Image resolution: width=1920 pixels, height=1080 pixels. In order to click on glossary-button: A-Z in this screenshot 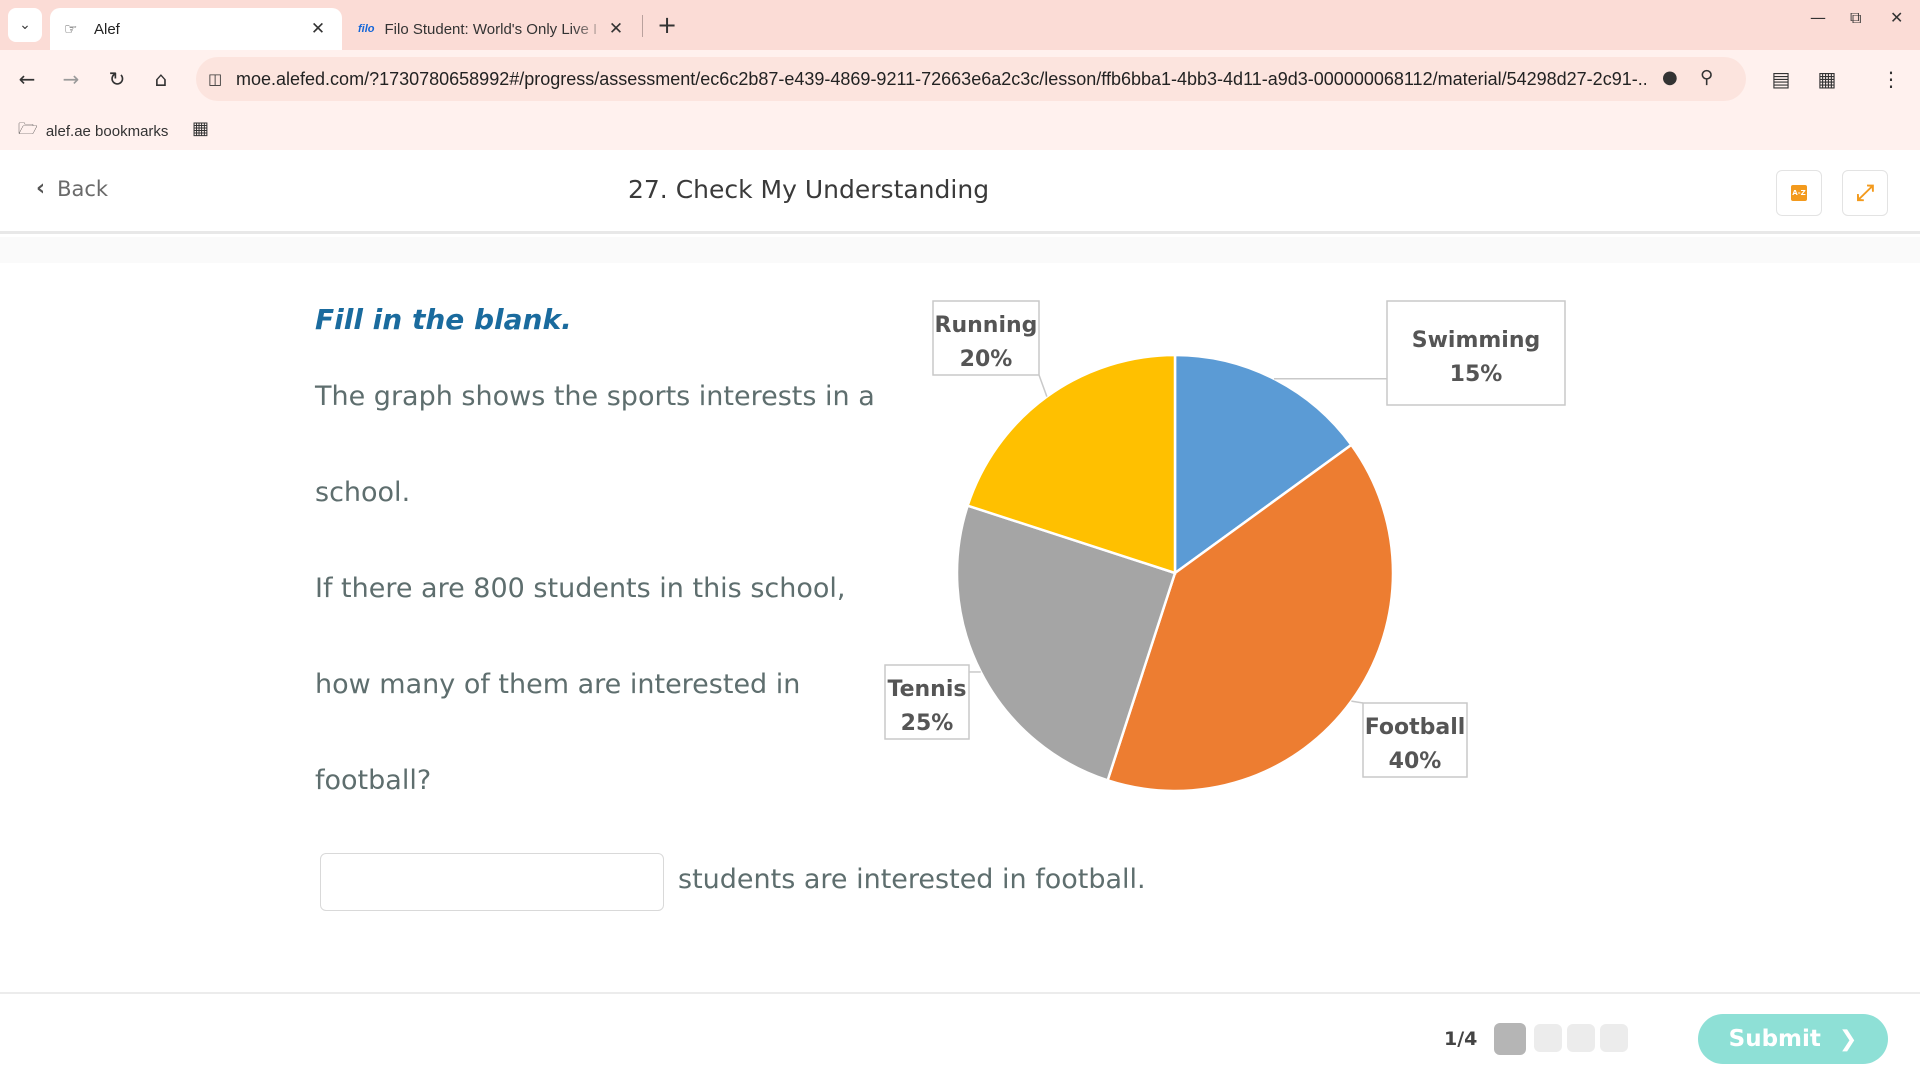, I will do `click(1799, 193)`.